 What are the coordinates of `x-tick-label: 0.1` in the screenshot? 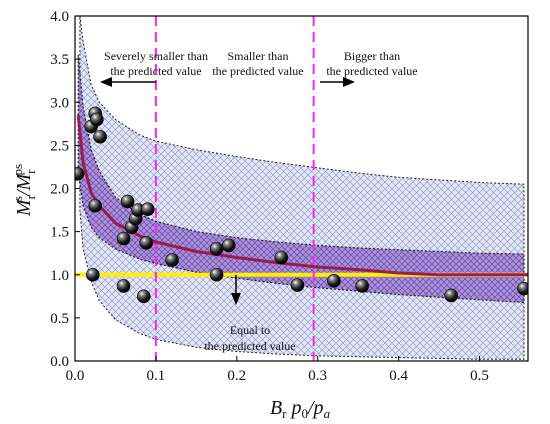 It's located at (156, 376).